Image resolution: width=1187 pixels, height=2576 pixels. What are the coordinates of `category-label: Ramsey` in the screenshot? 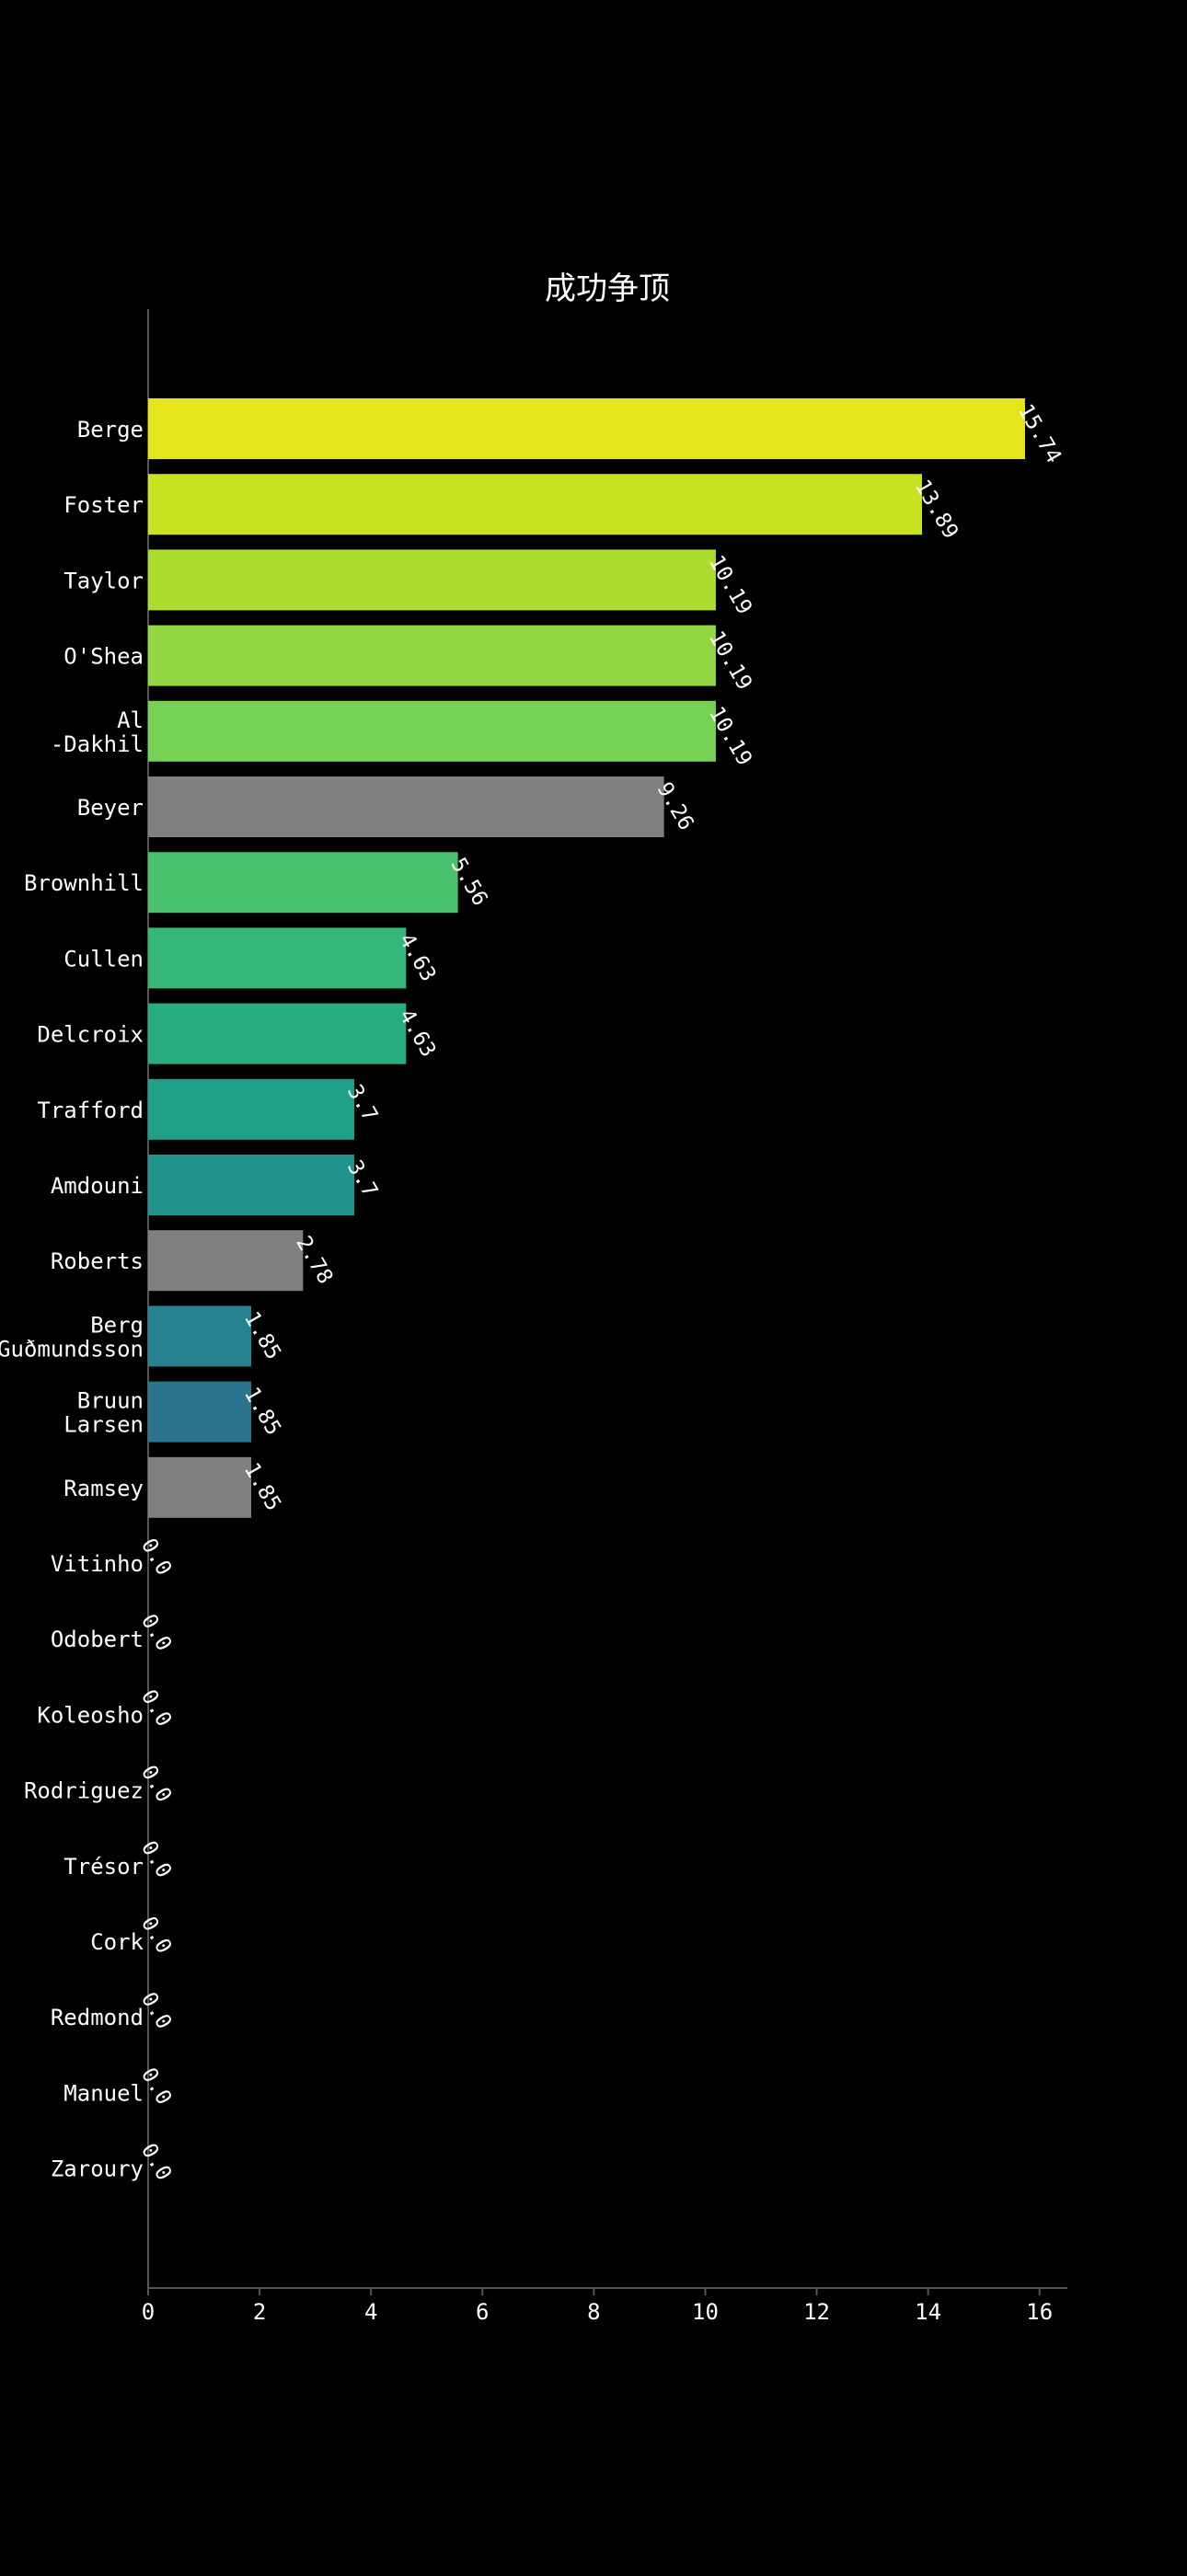 It's located at (103, 1488).